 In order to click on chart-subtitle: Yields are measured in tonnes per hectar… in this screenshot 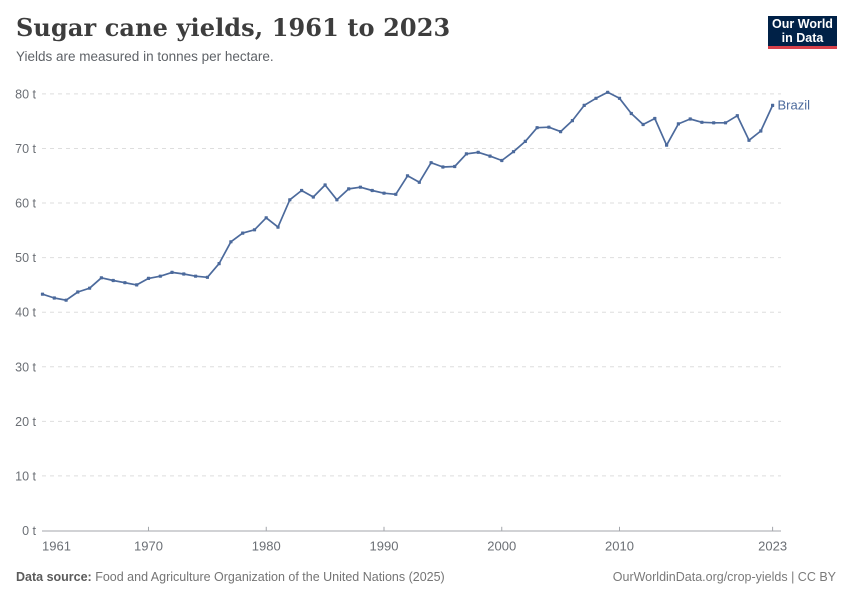, I will do `click(145, 56)`.